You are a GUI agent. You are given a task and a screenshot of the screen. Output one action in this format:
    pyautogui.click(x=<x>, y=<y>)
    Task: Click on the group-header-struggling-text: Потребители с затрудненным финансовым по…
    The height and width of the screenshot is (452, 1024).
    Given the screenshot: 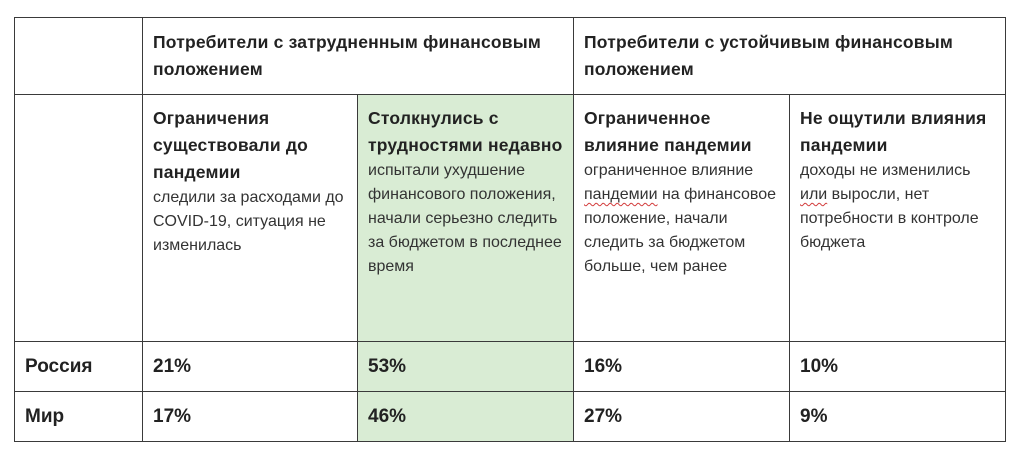 What is the action you would take?
    pyautogui.click(x=347, y=55)
    